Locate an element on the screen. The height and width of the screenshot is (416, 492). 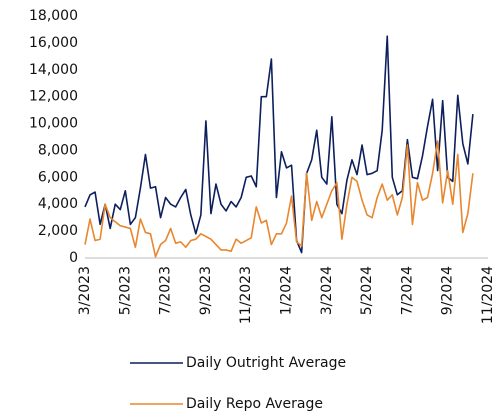
legend-label: Daily Outright Average is located at coordinates (266, 363).